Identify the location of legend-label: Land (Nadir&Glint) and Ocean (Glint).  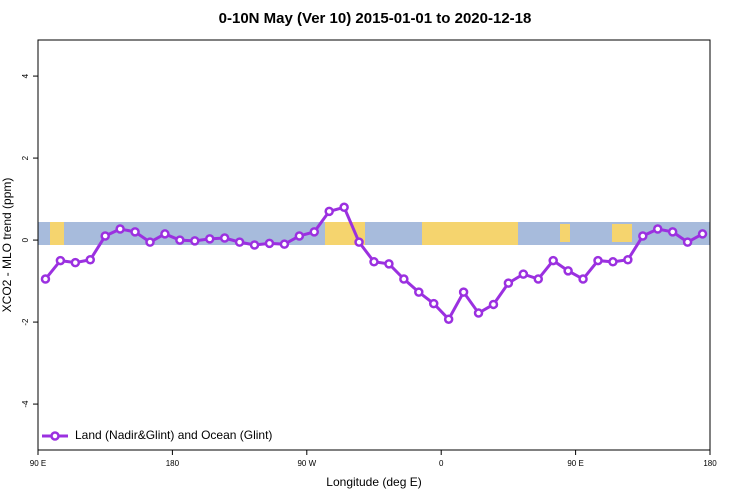
(173, 435).